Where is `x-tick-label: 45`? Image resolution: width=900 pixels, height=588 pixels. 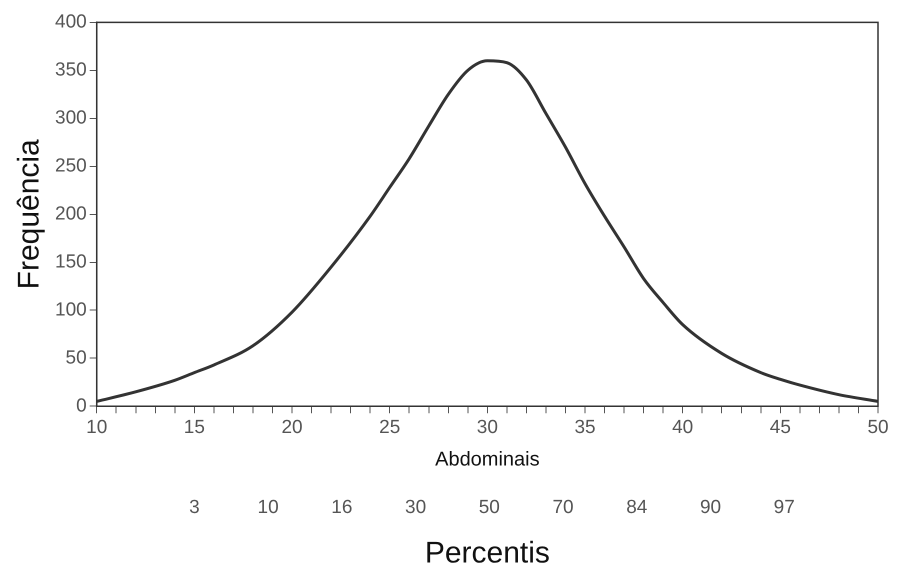 x-tick-label: 45 is located at coordinates (780, 427).